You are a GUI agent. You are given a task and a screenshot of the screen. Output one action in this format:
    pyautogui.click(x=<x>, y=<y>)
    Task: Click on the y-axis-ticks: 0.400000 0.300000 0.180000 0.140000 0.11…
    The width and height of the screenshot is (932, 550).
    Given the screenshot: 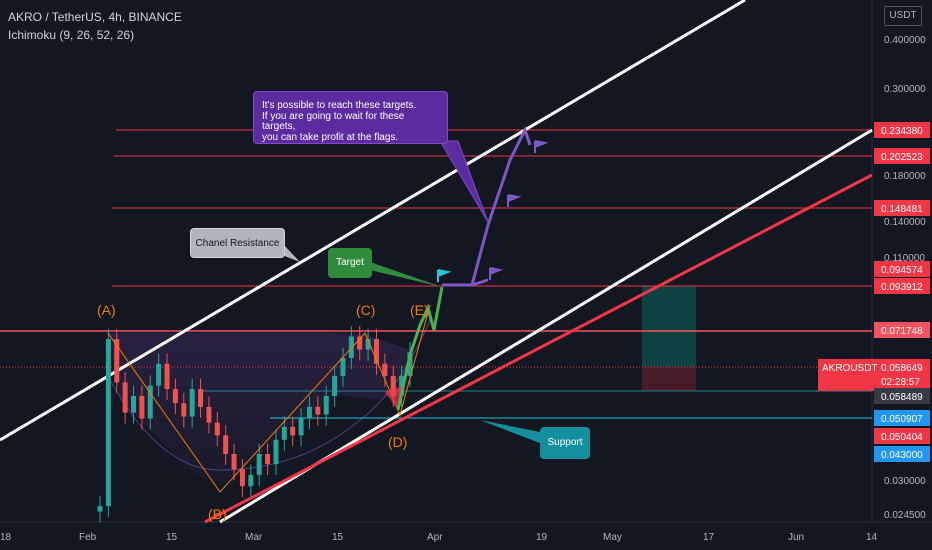 What is the action you would take?
    pyautogui.click(x=905, y=278)
    